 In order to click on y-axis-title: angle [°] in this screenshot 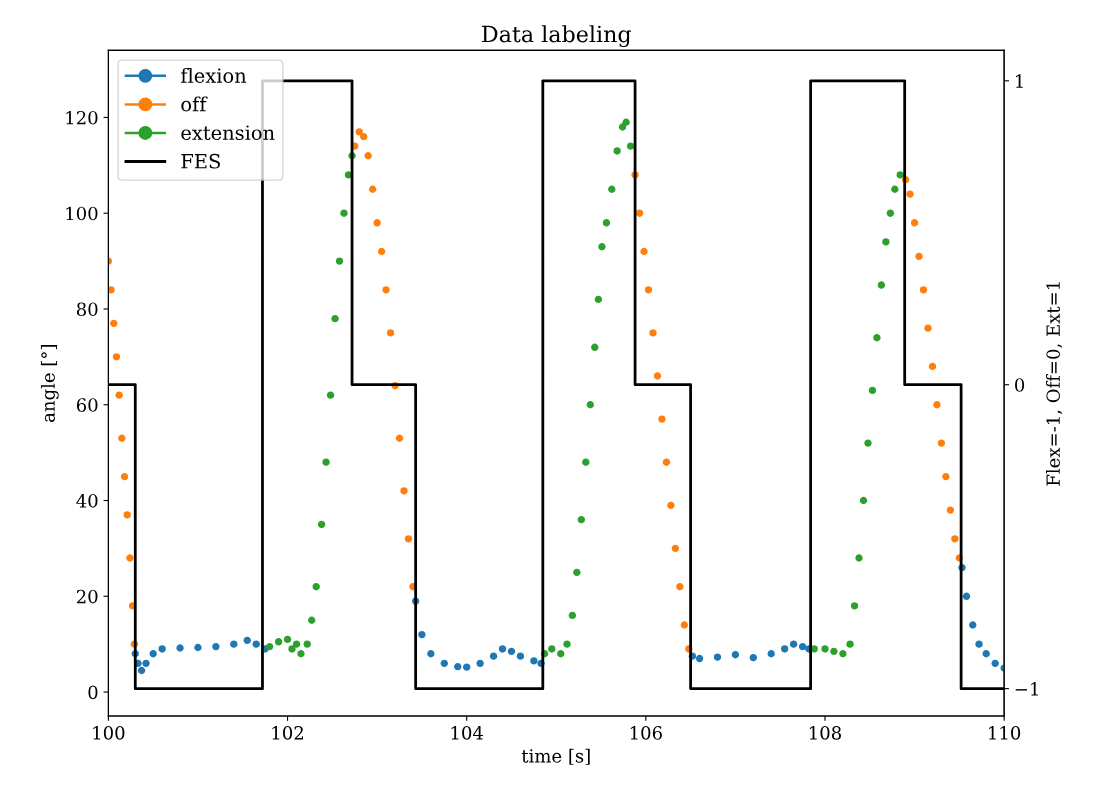, I will do `click(49, 383)`.